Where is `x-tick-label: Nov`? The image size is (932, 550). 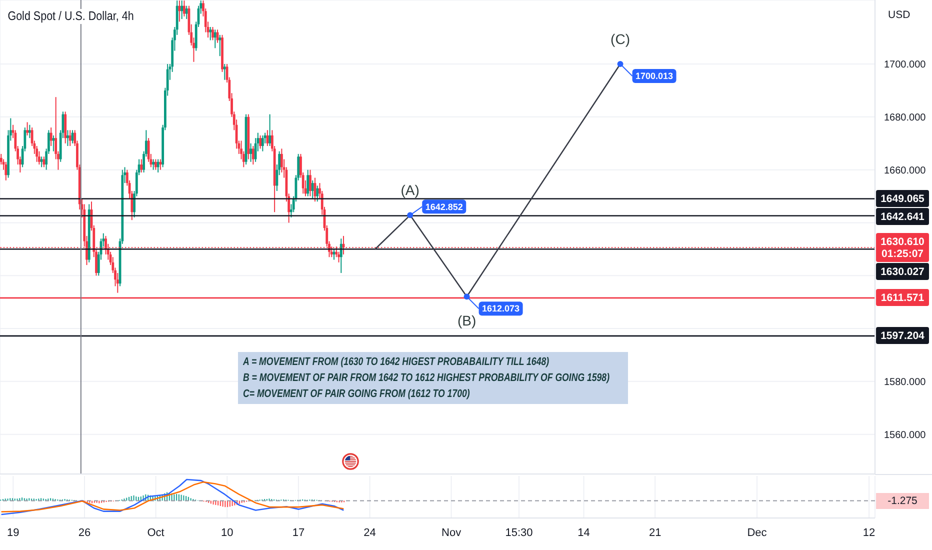
x-tick-label: Nov is located at coordinates (452, 532).